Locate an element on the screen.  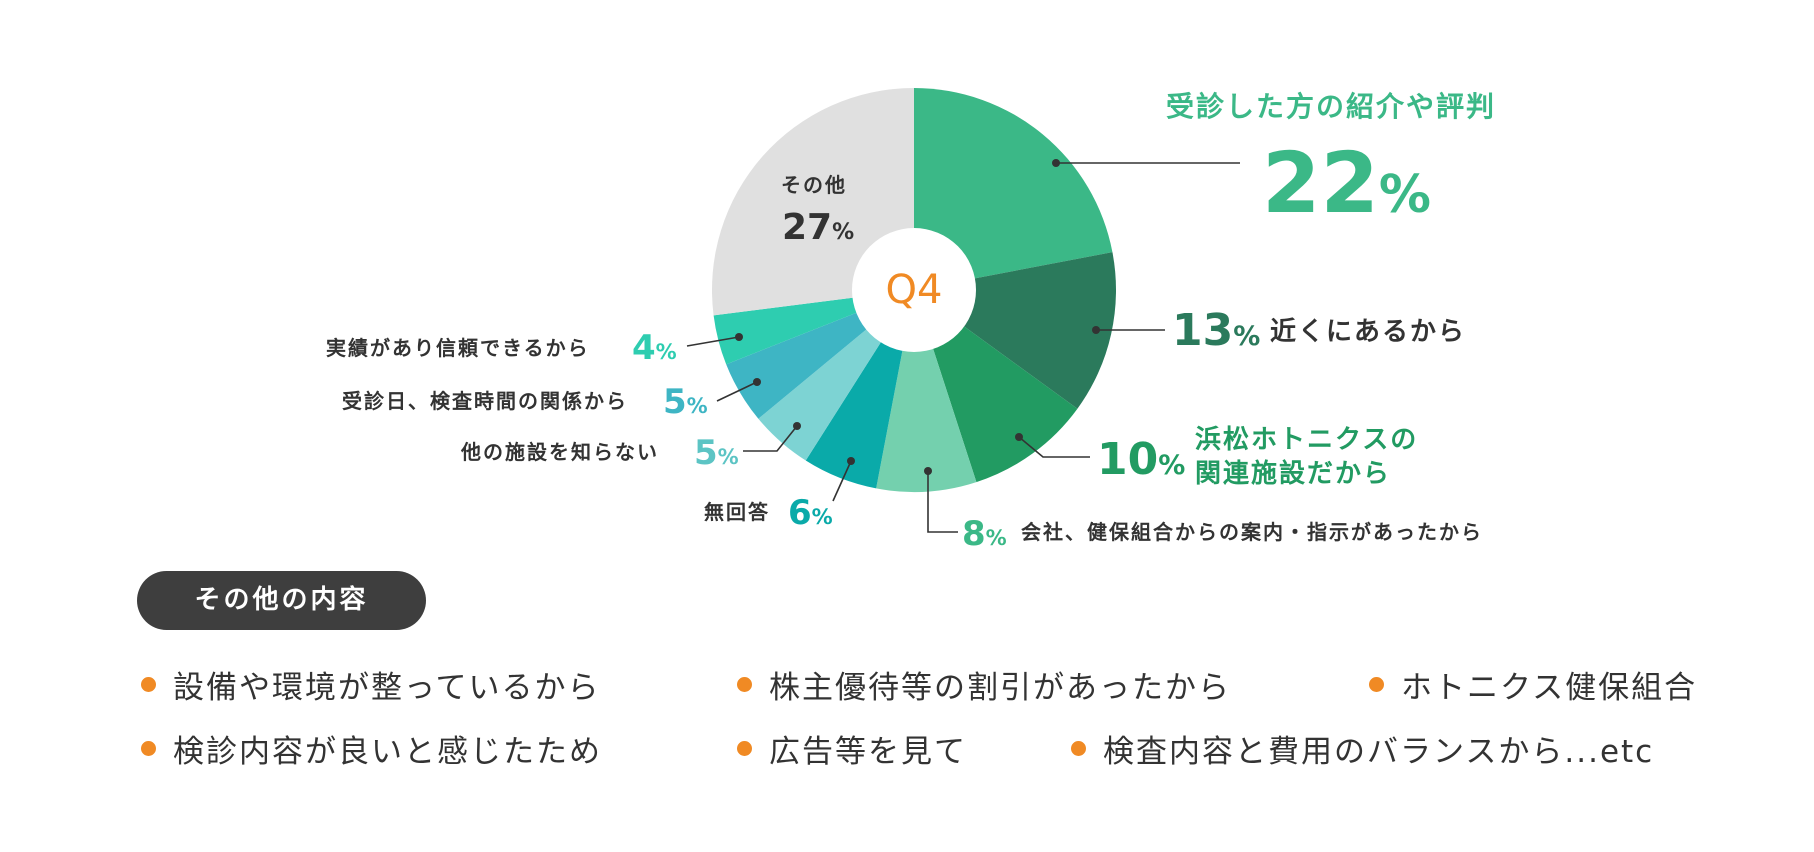
other-item: 検査内容と費用のバランスから...etc is located at coordinates (1363, 749).